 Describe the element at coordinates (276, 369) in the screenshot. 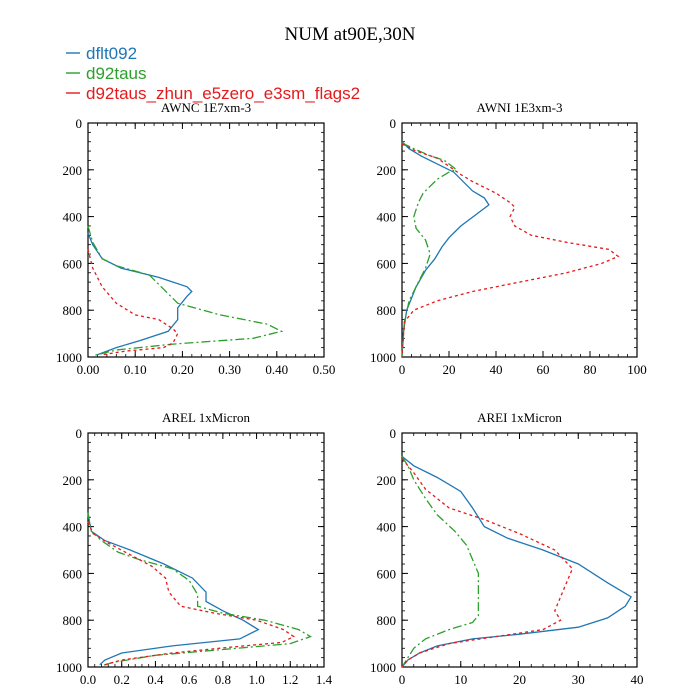

I see `x-tick-label: 0.40` at that location.